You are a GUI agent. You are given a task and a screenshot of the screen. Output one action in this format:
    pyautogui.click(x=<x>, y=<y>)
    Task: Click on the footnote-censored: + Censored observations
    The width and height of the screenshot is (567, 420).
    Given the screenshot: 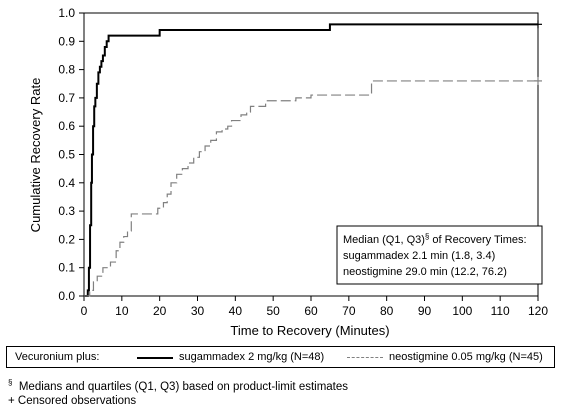 What is the action you would take?
    pyautogui.click(x=72, y=401)
    